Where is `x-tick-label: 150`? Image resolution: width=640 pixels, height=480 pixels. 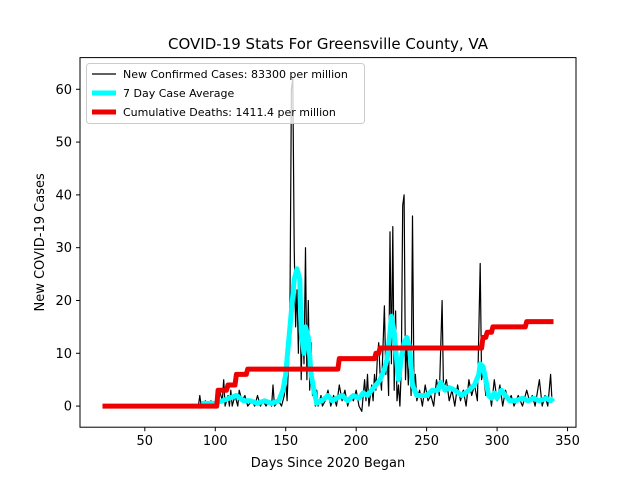
x-tick-label: 150 is located at coordinates (285, 441).